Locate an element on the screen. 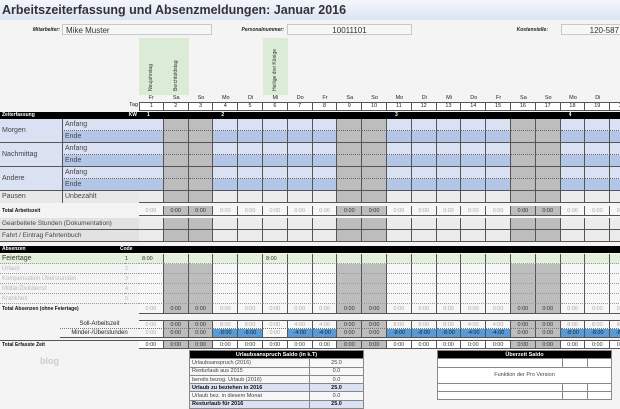  employee-field: Mike Muster is located at coordinates (137, 29).